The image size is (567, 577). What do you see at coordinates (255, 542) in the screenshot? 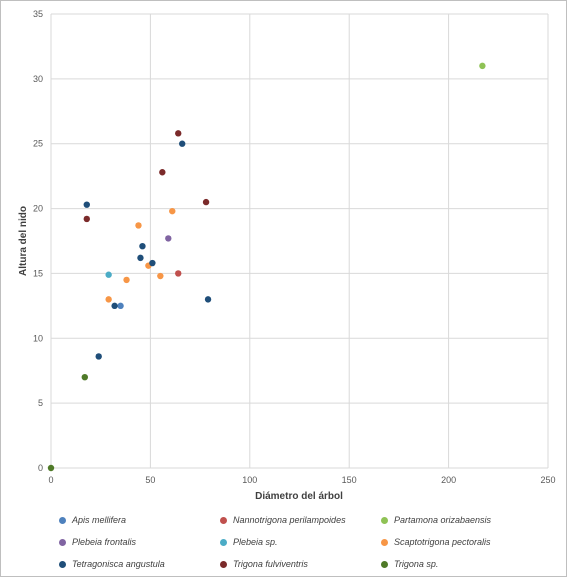
I see `legend-label: Plebeia sp.` at bounding box center [255, 542].